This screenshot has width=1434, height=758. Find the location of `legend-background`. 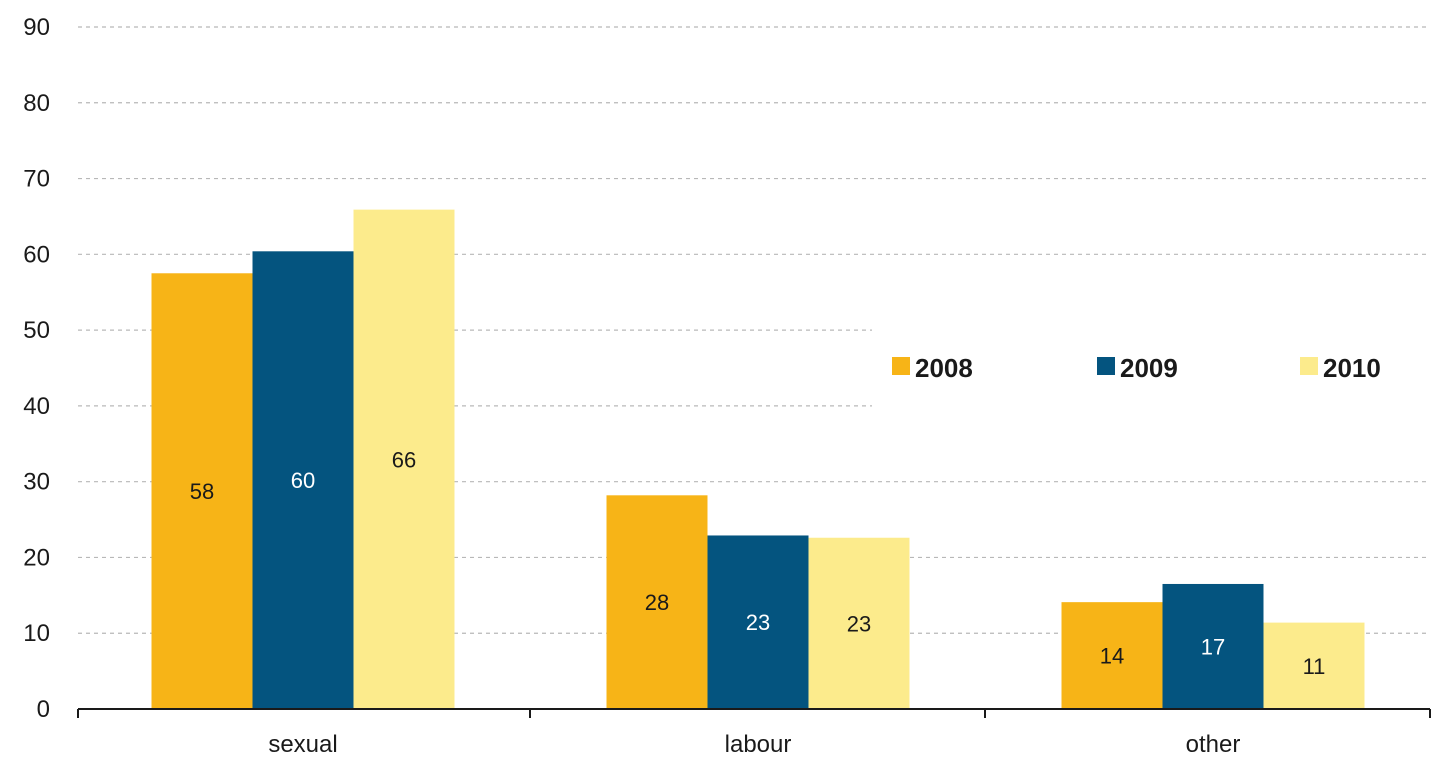

legend-background is located at coordinates (1150, 367).